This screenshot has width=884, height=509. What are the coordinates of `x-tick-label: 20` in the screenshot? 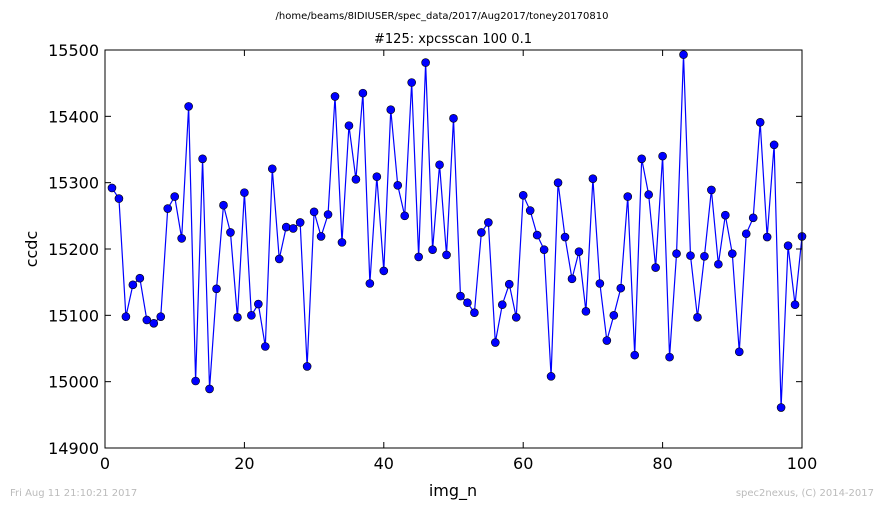 It's located at (244, 463).